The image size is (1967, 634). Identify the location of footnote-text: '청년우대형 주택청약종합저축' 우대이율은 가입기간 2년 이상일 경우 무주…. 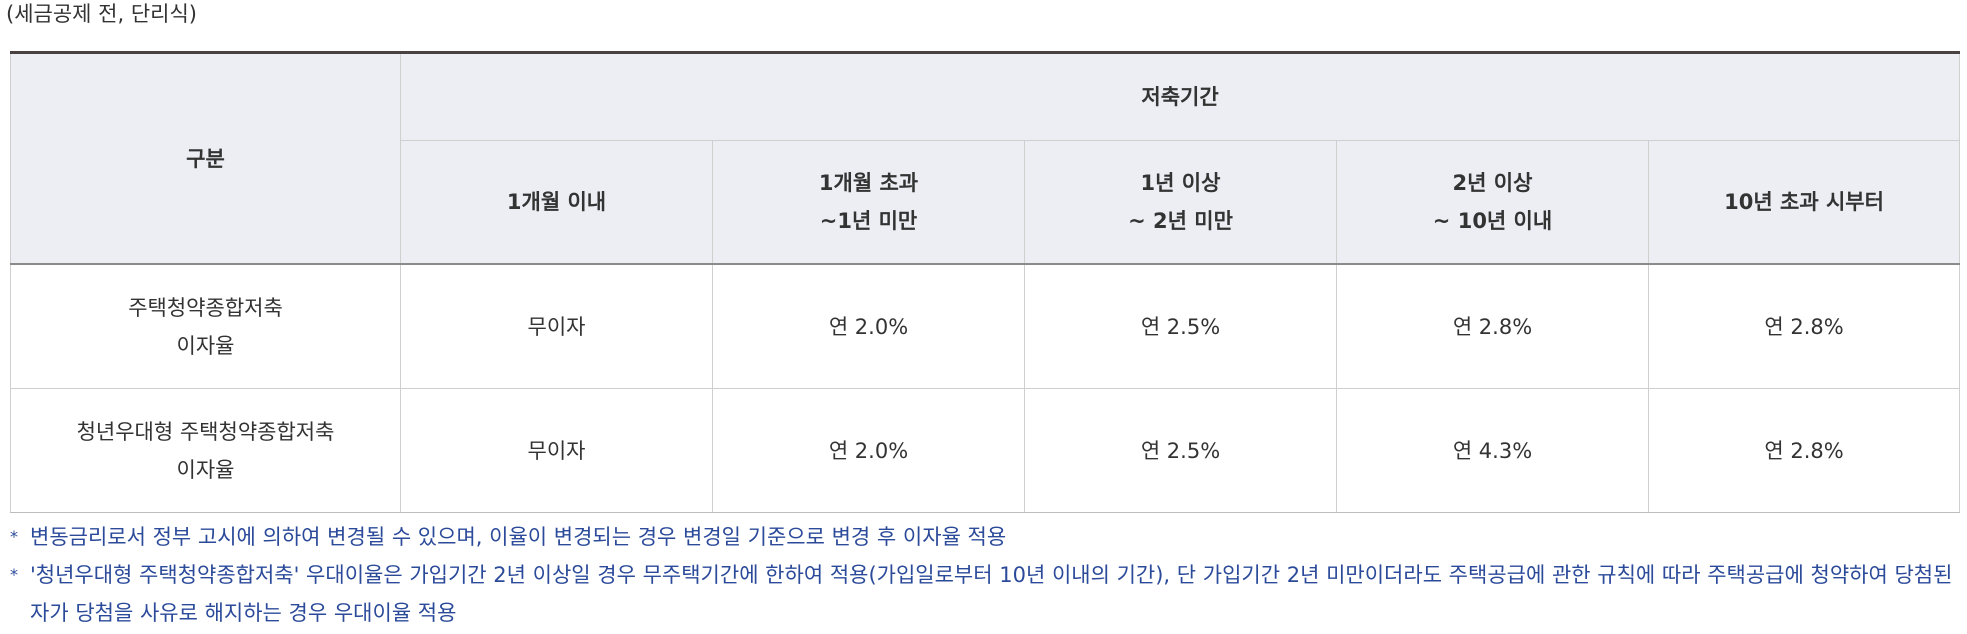
(991, 594).